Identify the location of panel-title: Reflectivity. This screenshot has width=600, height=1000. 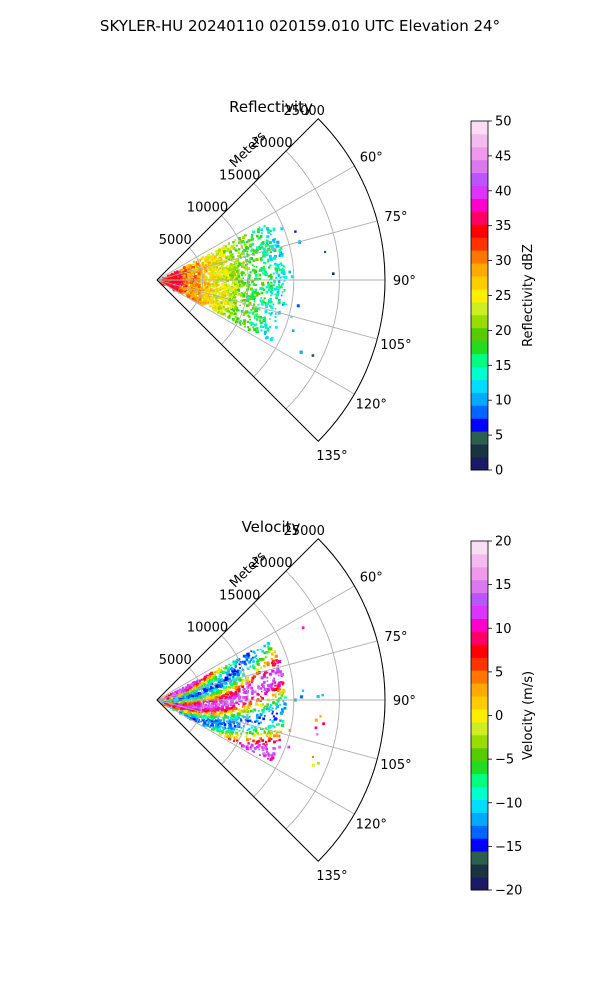
(271, 107).